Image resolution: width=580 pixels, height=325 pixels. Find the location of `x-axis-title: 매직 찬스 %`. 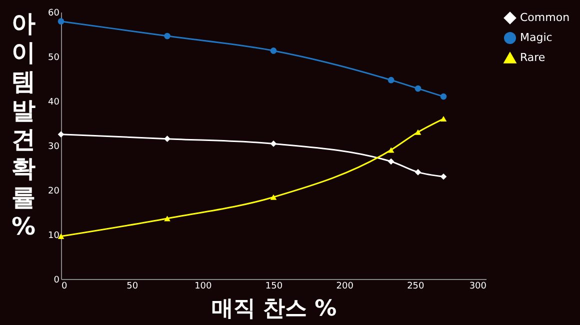

x-axis-title: 매직 찬스 % is located at coordinates (274, 309).